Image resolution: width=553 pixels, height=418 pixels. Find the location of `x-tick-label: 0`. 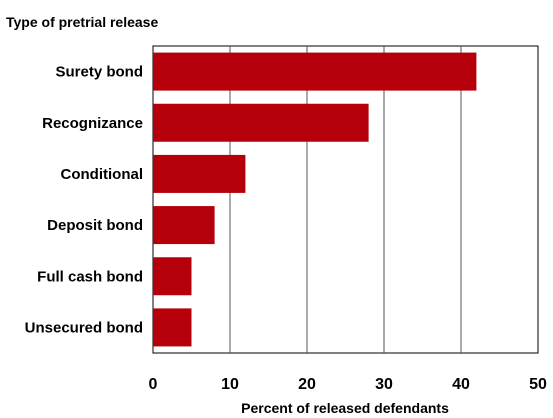

x-tick-label: 0 is located at coordinates (153, 384).